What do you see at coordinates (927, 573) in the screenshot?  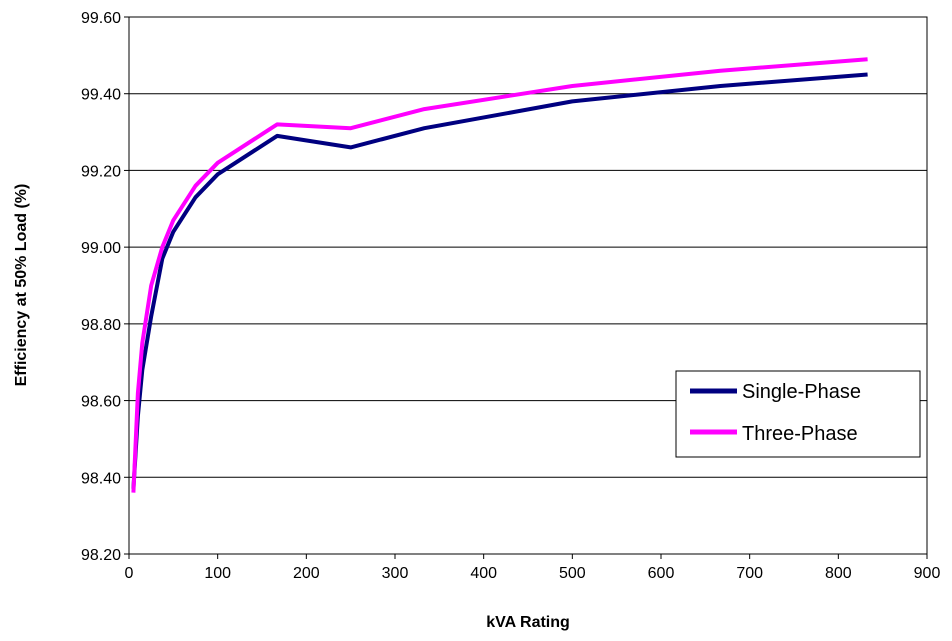 I see `x-tick-label: 900` at bounding box center [927, 573].